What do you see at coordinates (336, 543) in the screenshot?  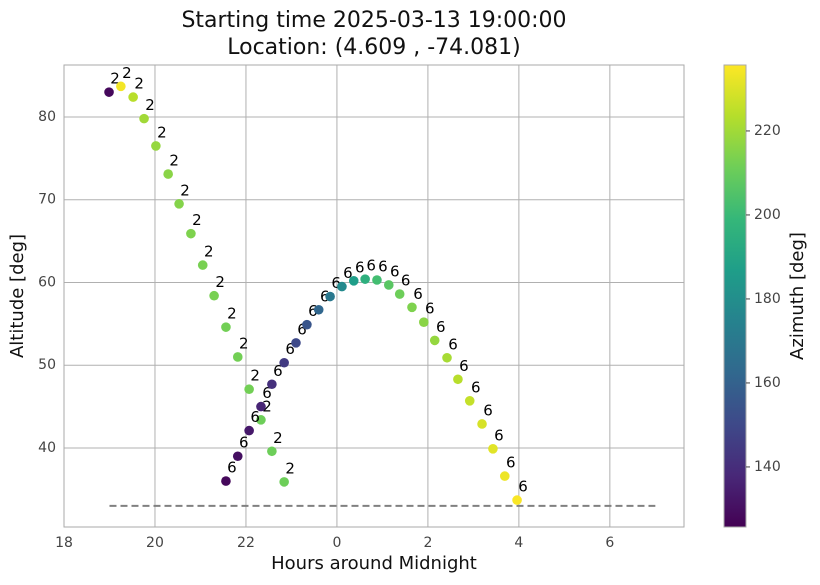 I see `x-tick-label: 0` at bounding box center [336, 543].